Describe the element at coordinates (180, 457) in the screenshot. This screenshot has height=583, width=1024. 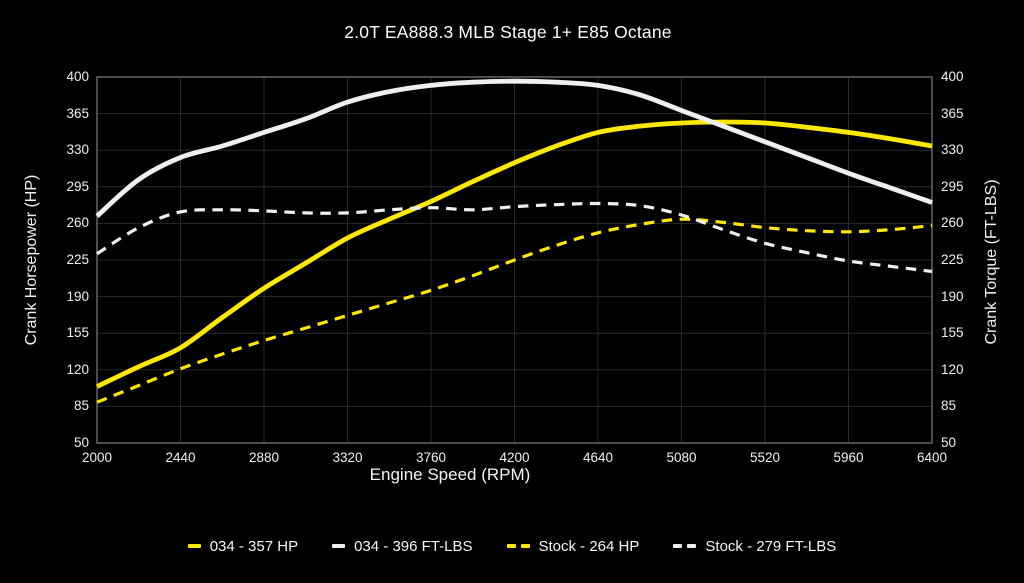
I see `x-tick: 2440` at that location.